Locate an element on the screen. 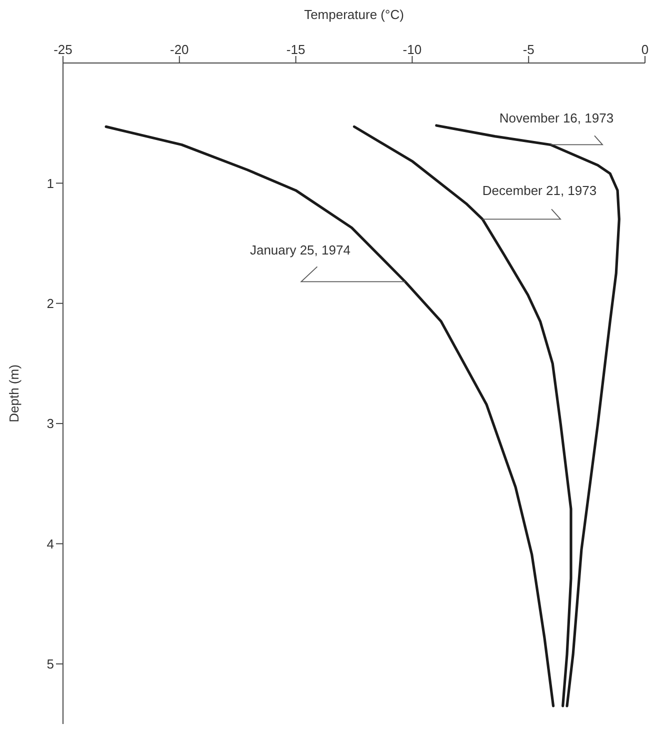  y-tick-label: 5 is located at coordinates (50, 664).